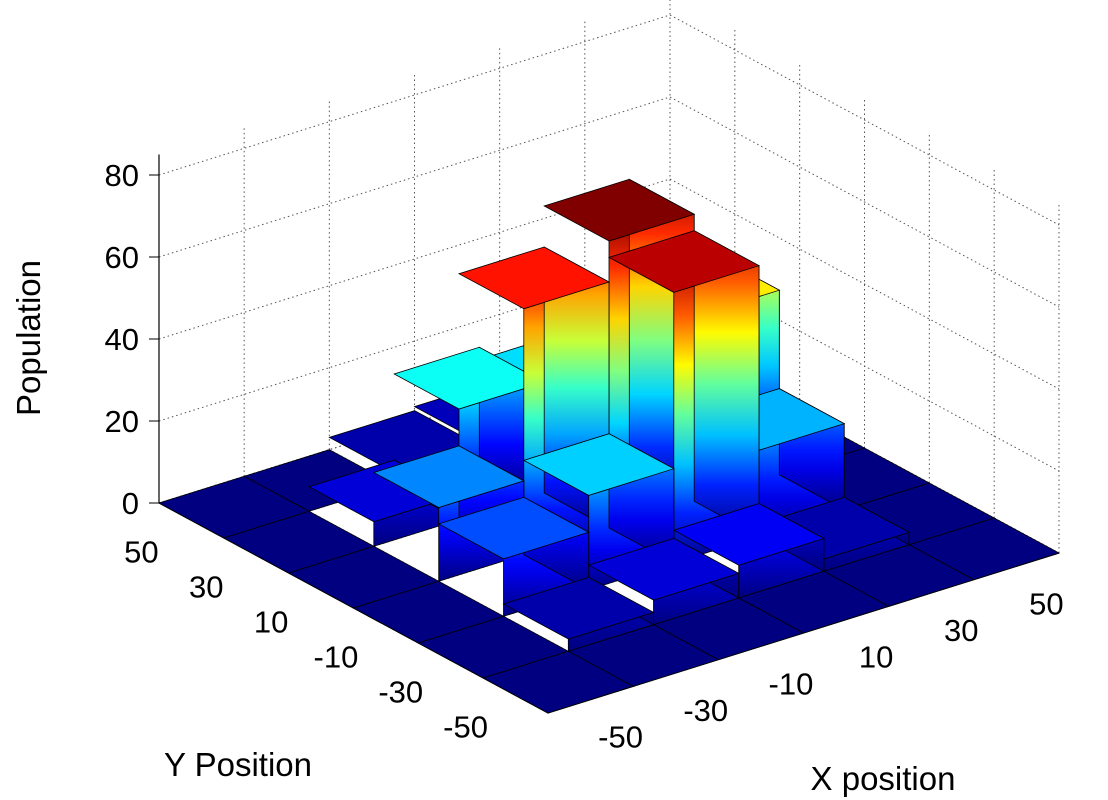 This screenshot has width=1108, height=800. Describe the element at coordinates (336, 657) in the screenshot. I see `y-tick-label: -10` at that location.